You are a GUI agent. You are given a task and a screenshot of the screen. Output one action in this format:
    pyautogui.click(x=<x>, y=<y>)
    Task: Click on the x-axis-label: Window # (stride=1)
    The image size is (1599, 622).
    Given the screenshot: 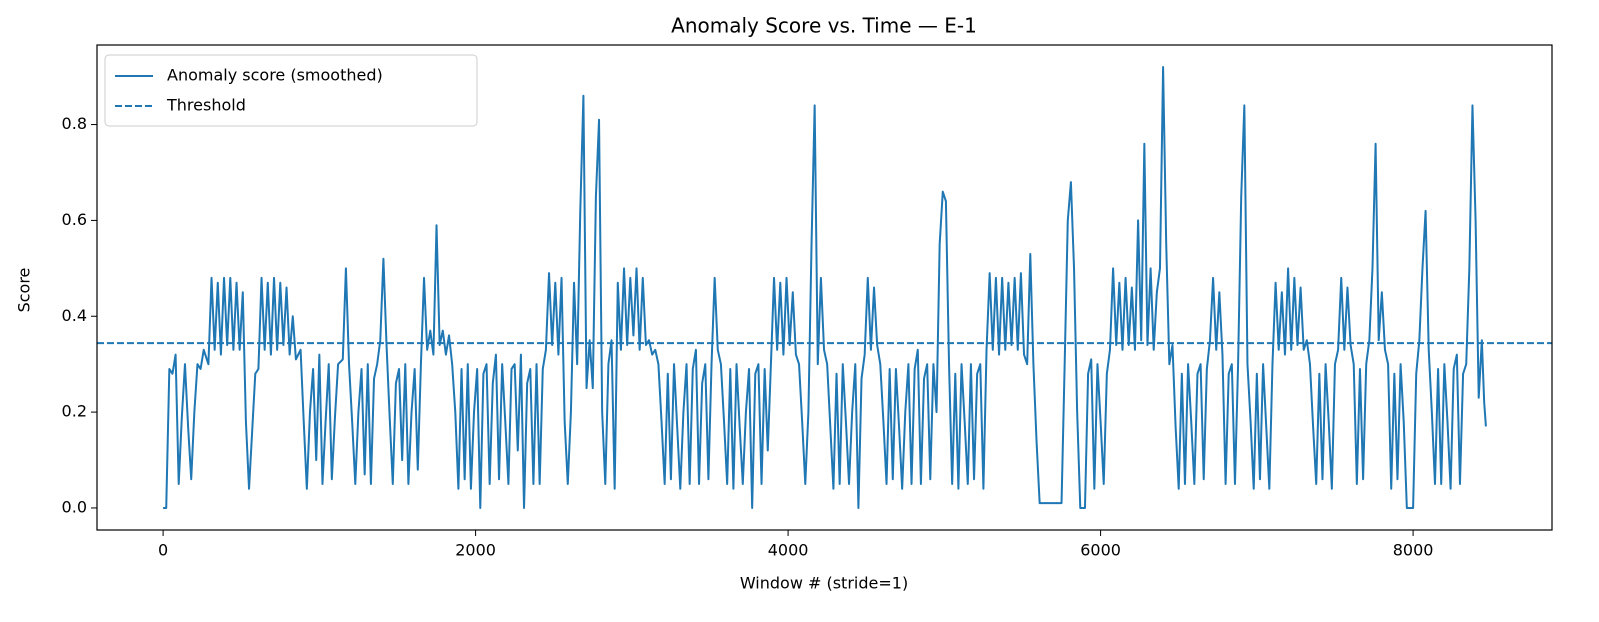 What is the action you would take?
    pyautogui.click(x=824, y=583)
    